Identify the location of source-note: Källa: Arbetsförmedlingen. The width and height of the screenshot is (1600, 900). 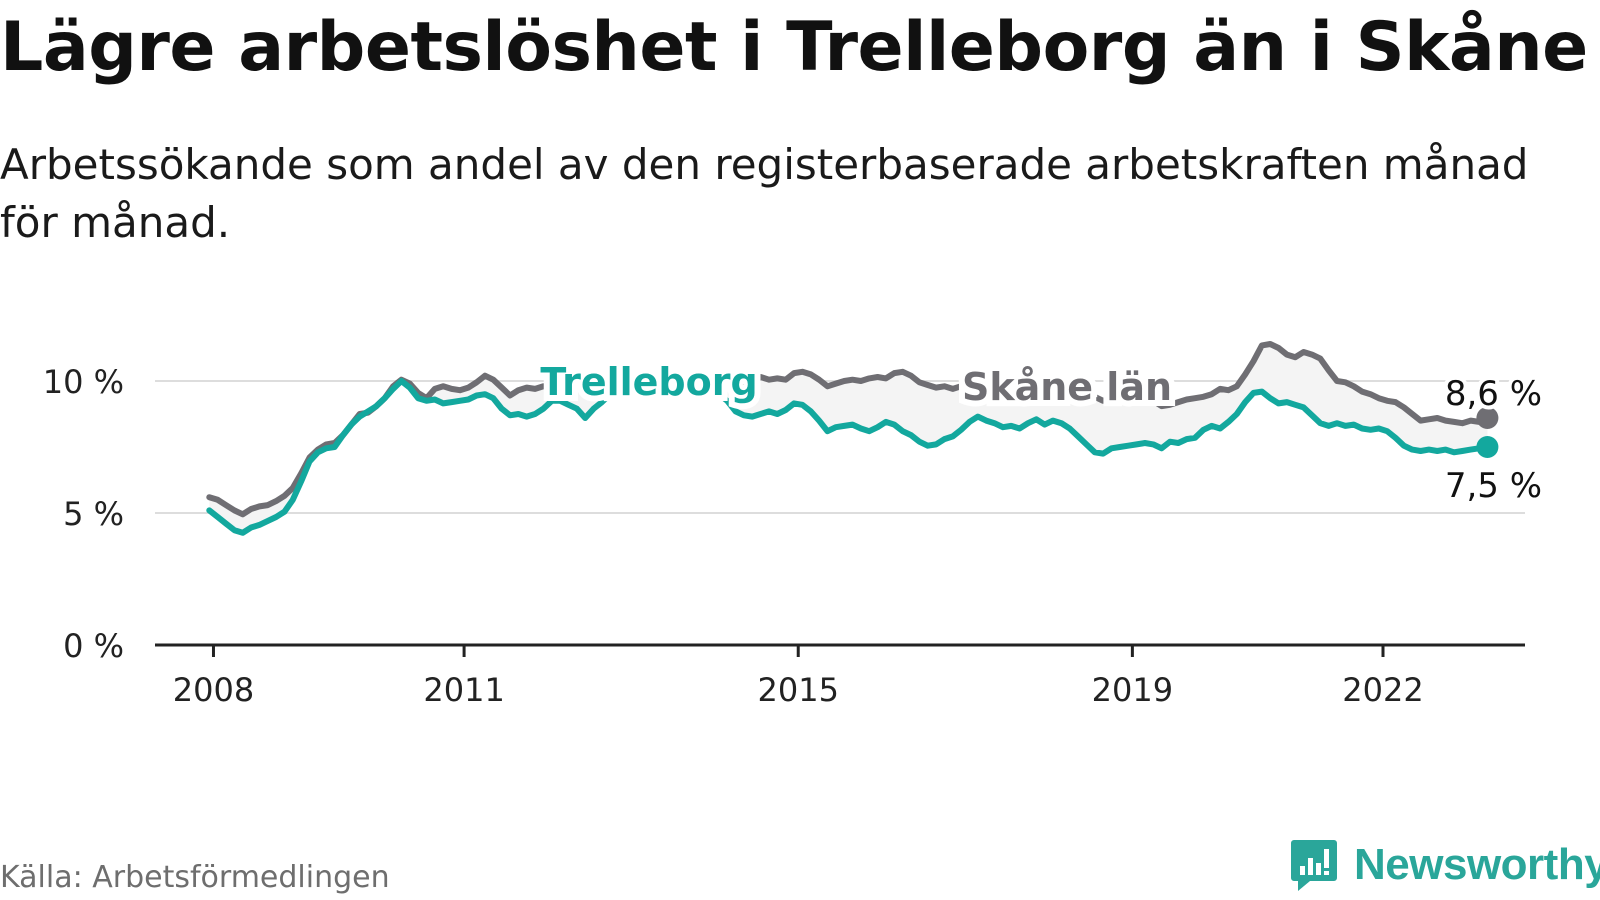
(195, 877).